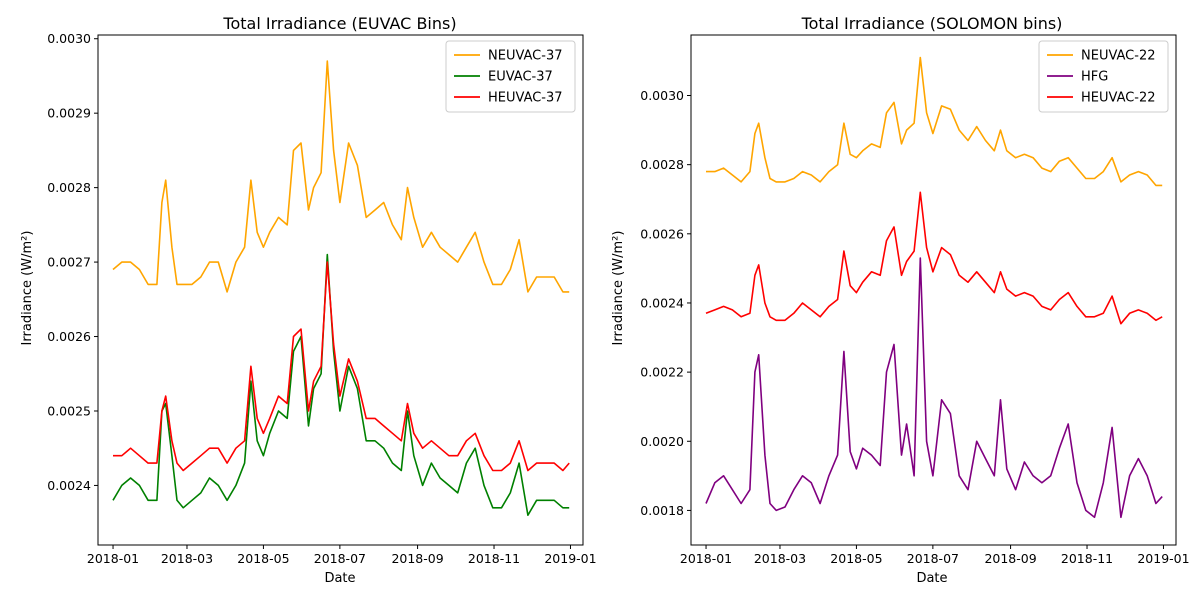 This screenshot has height=600, width=1200. Describe the element at coordinates (520, 77) in the screenshot. I see `legend-label: EUVAC-37` at that location.